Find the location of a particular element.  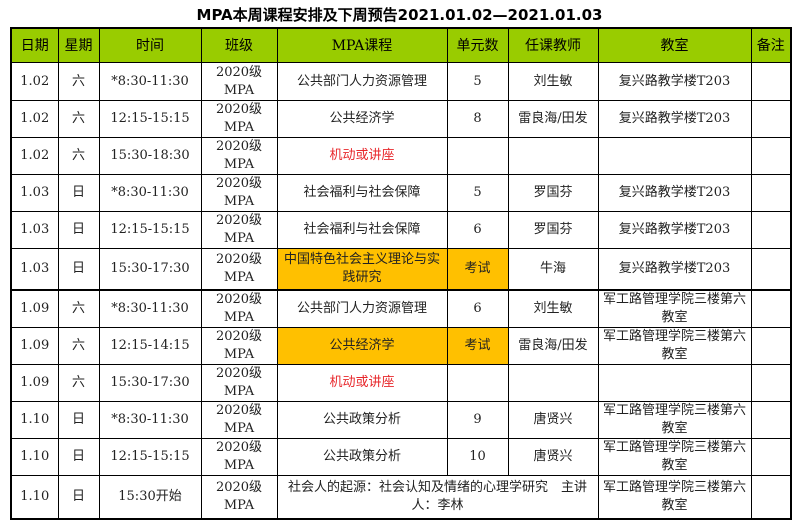

header-note: 备注 is located at coordinates (771, 45).